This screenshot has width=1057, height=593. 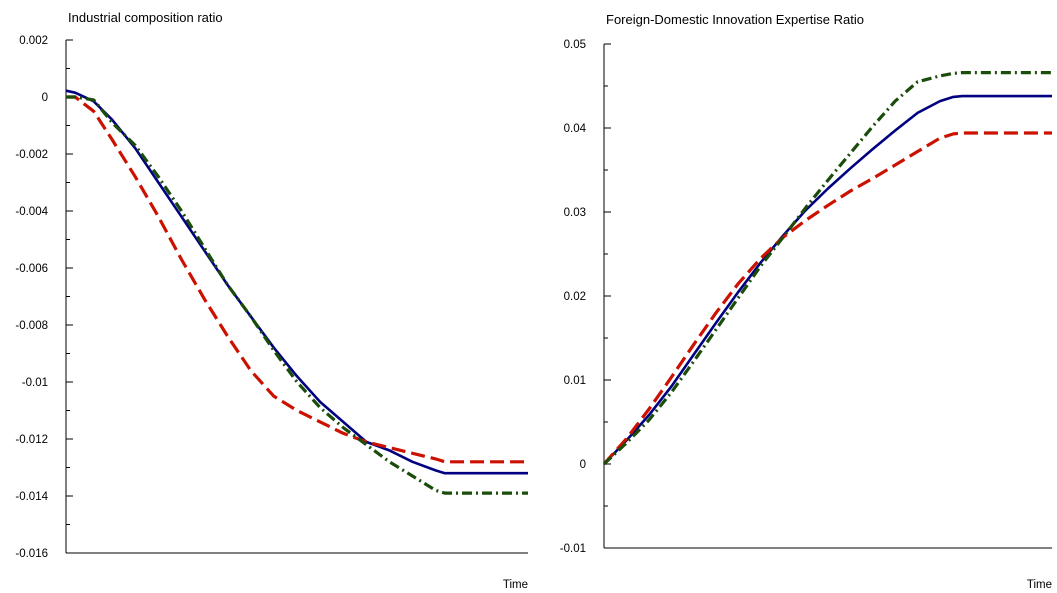 What do you see at coordinates (575, 213) in the screenshot?
I see `y-tick-label: 0.03` at bounding box center [575, 213].